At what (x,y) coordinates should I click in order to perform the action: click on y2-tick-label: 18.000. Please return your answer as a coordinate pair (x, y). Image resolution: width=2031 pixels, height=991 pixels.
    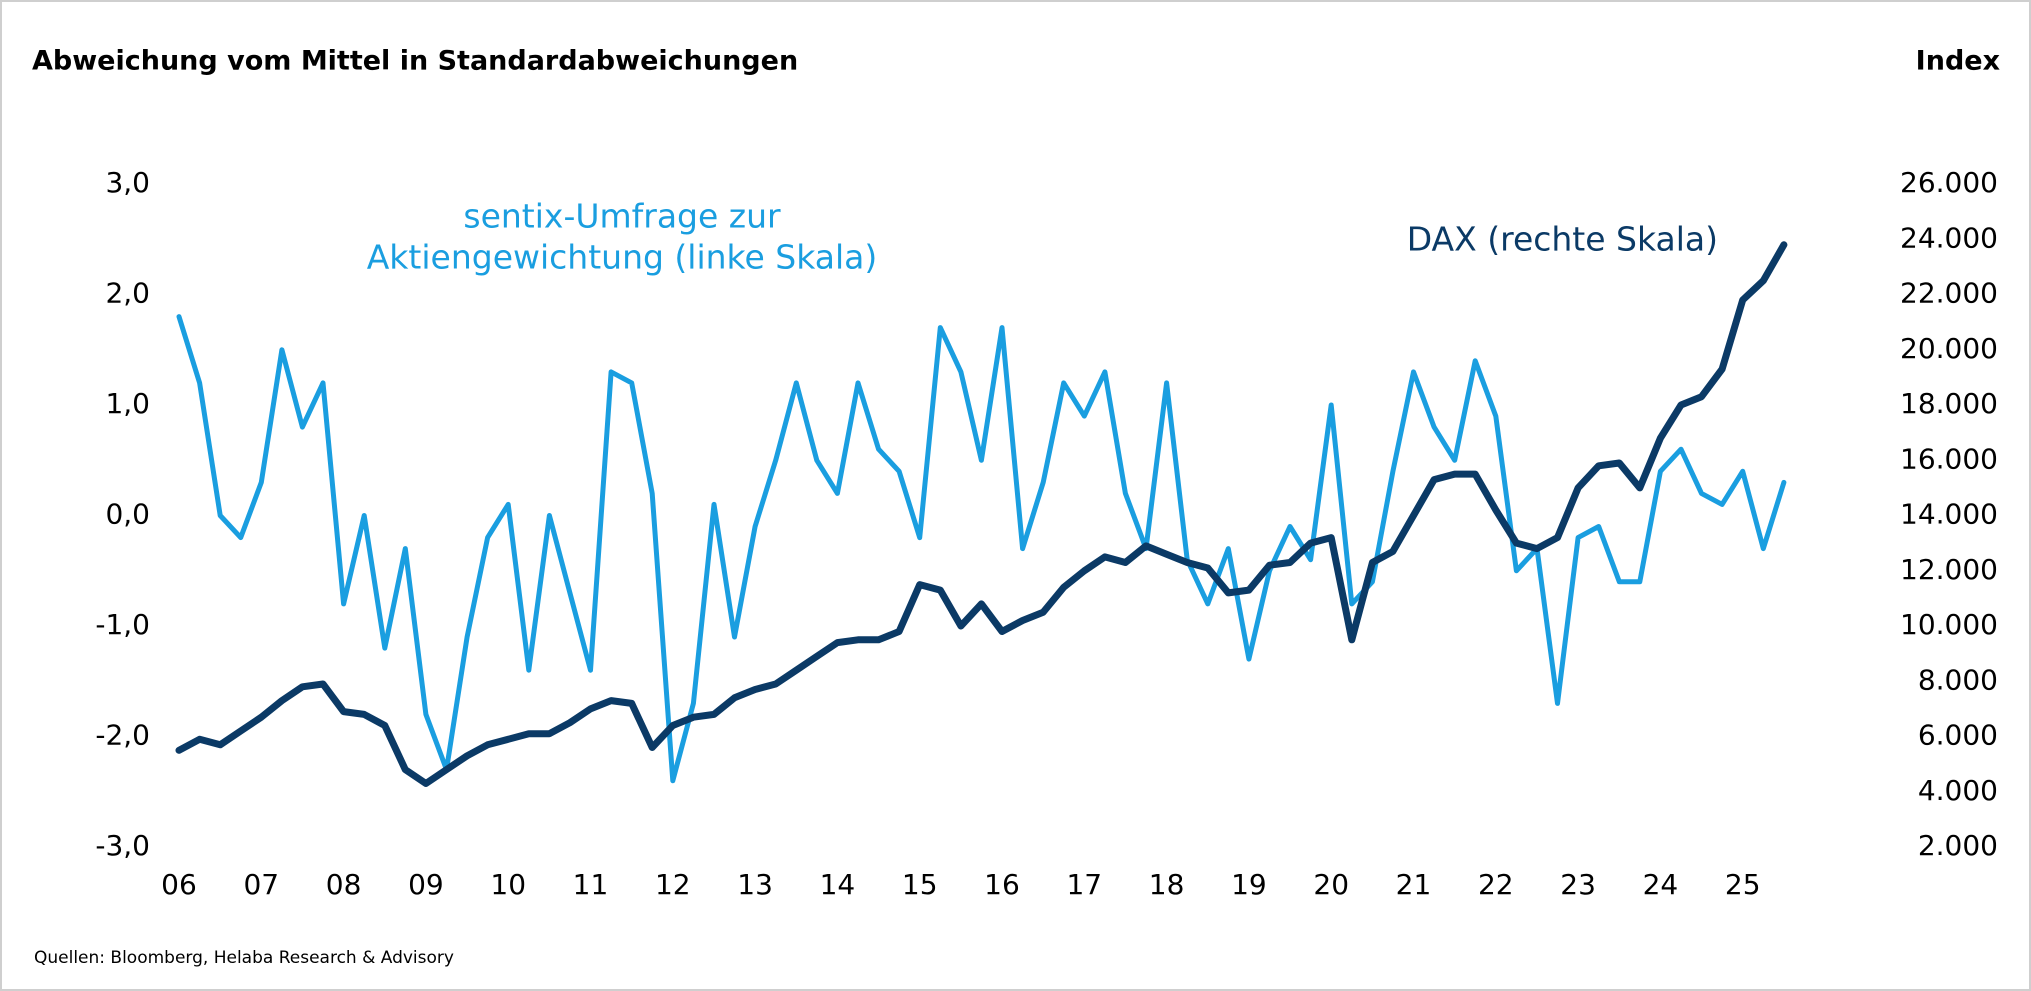
    Looking at the image, I should click on (1949, 403).